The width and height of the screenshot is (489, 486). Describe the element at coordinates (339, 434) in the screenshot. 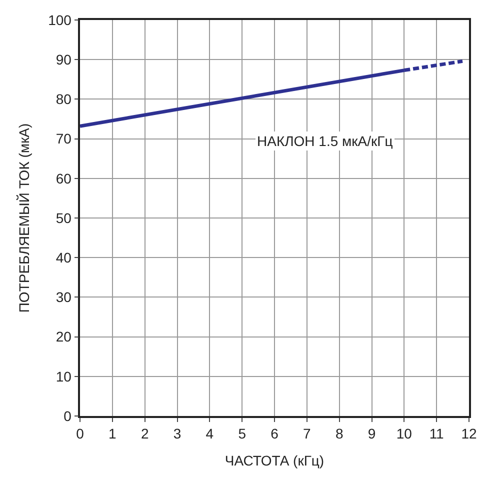

I see `x-tick-label: 8` at that location.